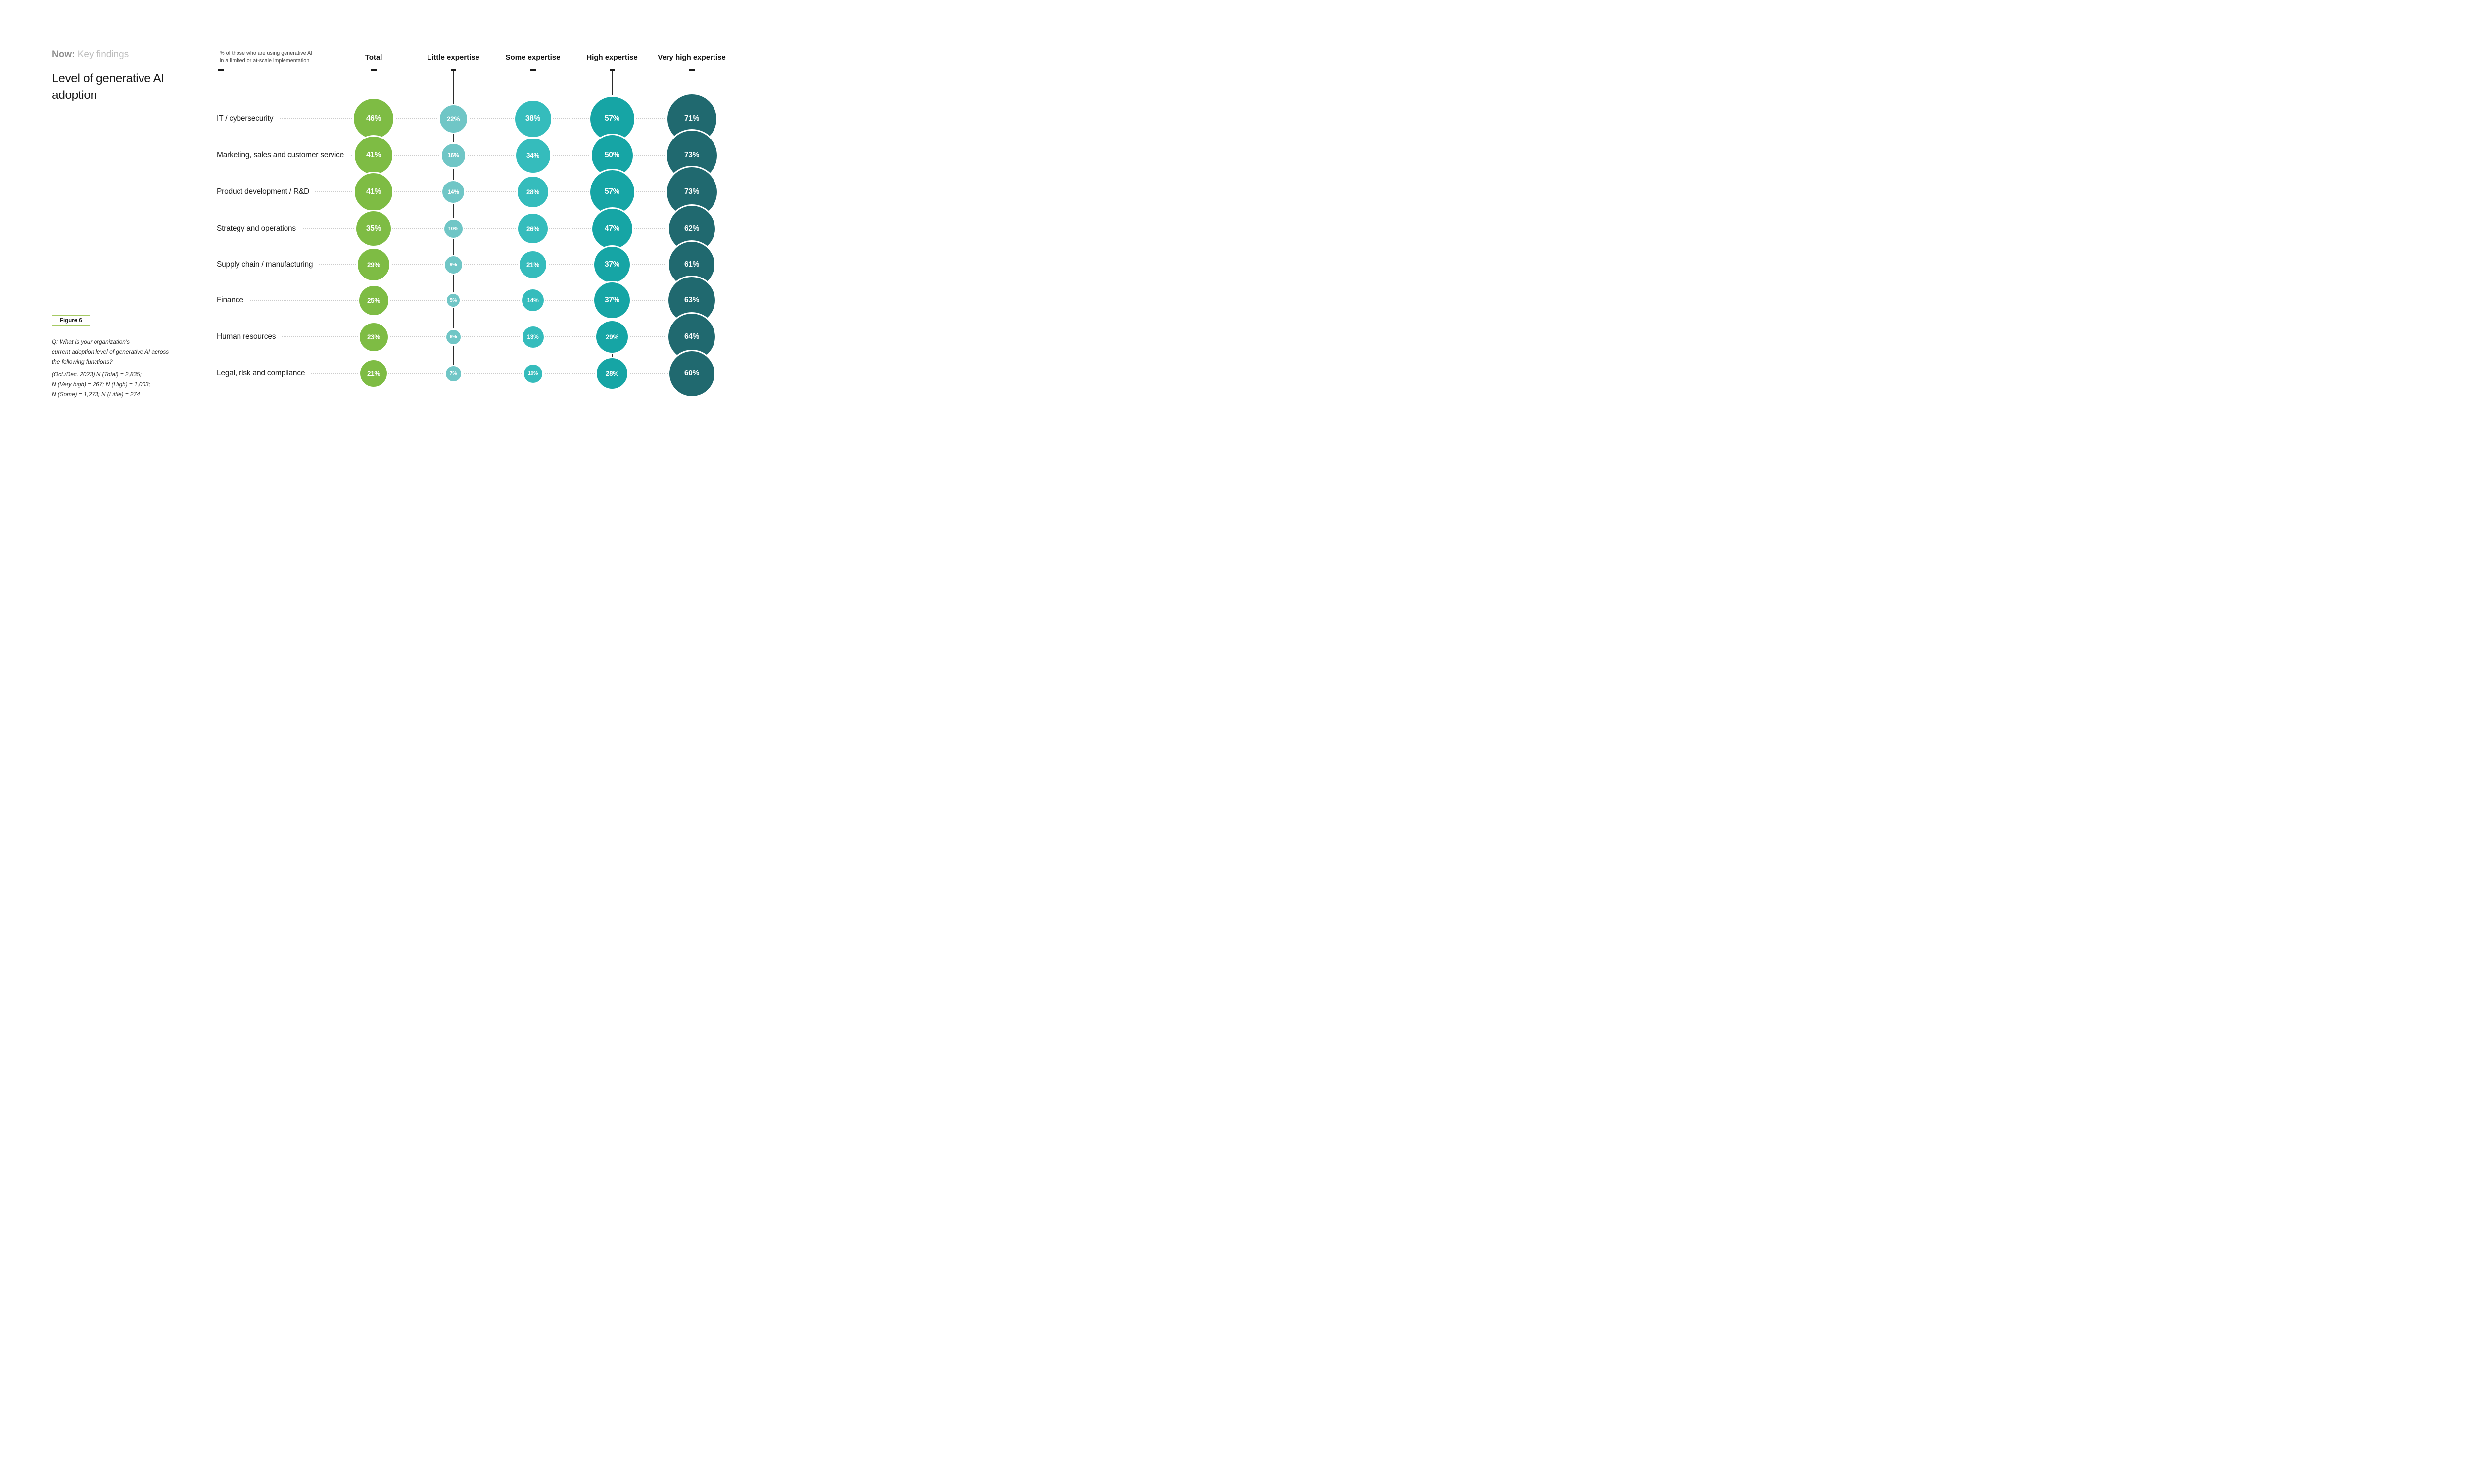 The height and width of the screenshot is (1484, 2474). What do you see at coordinates (374, 264) in the screenshot?
I see `bubble-total: 29%` at bounding box center [374, 264].